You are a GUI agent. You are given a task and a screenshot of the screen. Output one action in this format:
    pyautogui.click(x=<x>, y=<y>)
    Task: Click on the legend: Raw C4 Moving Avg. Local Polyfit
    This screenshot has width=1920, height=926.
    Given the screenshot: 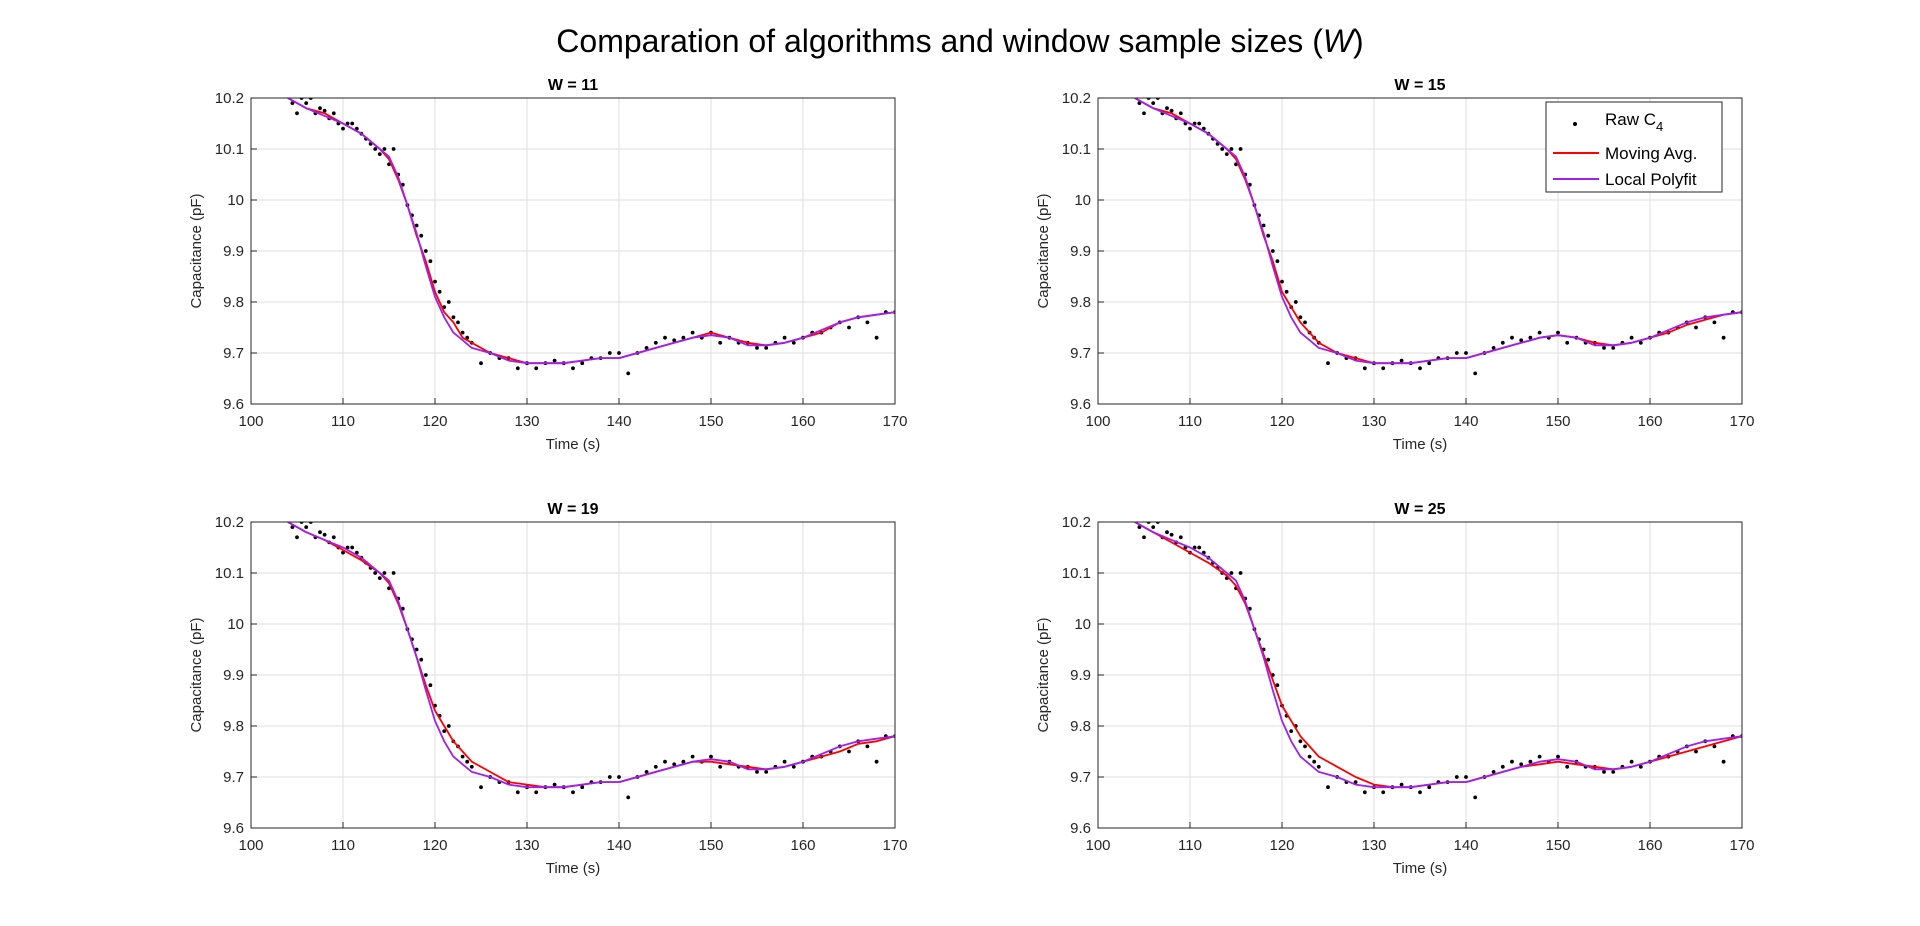 What is the action you would take?
    pyautogui.click(x=1634, y=147)
    